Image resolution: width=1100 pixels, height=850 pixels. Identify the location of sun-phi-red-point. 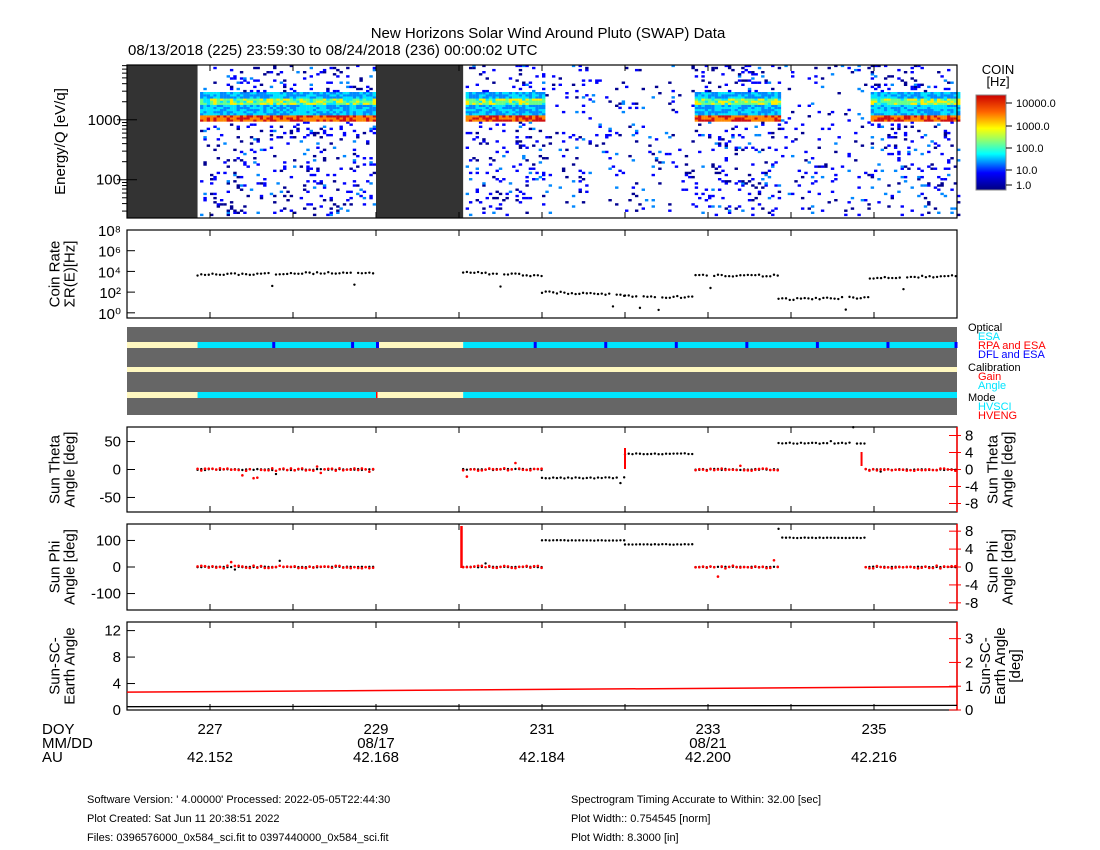
(238, 566).